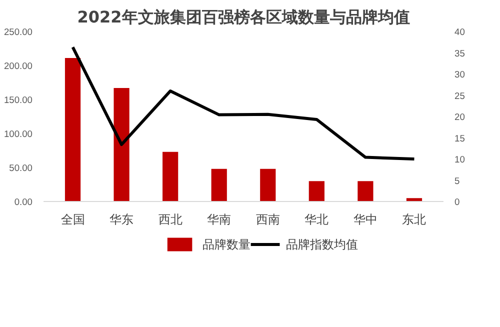  I want to click on x-tick-label: 华东, so click(122, 219).